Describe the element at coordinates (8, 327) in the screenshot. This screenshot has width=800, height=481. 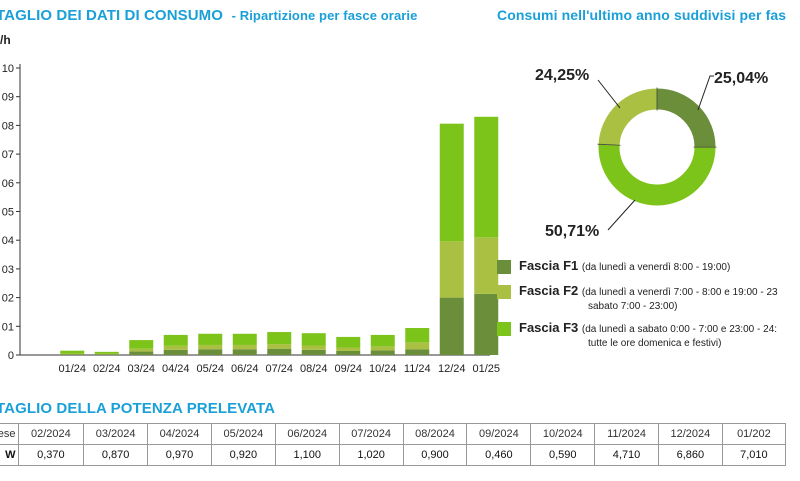
I see `y-tick-label: 01` at that location.